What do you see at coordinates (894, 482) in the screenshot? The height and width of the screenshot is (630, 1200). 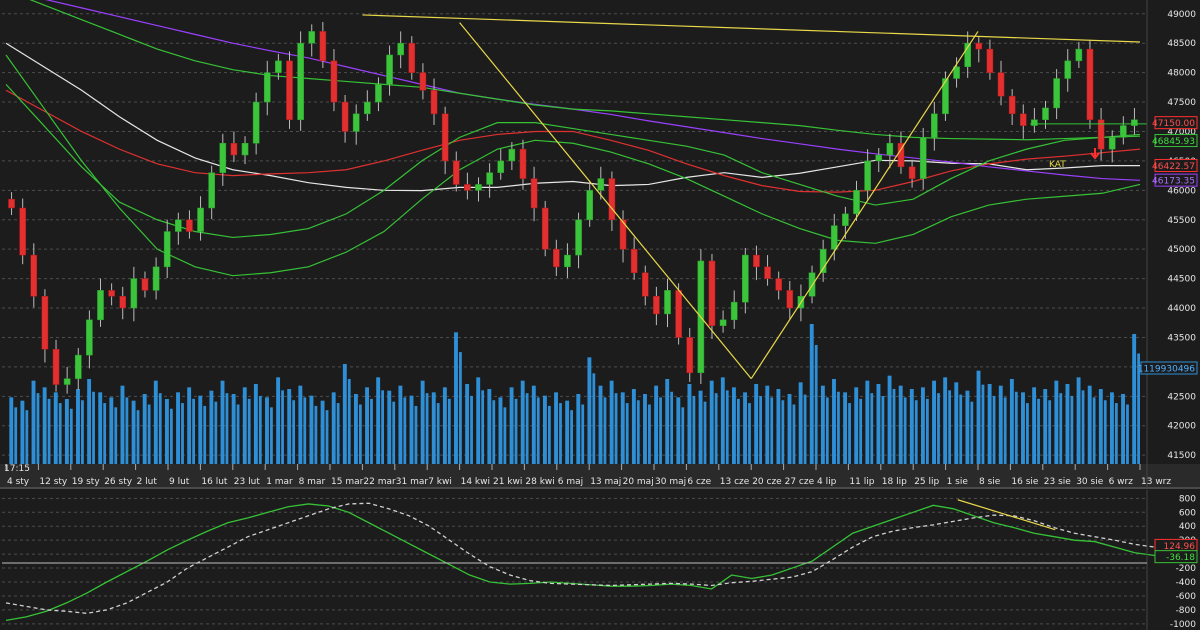 I see `x-tick-label: 18 lip` at bounding box center [894, 482].